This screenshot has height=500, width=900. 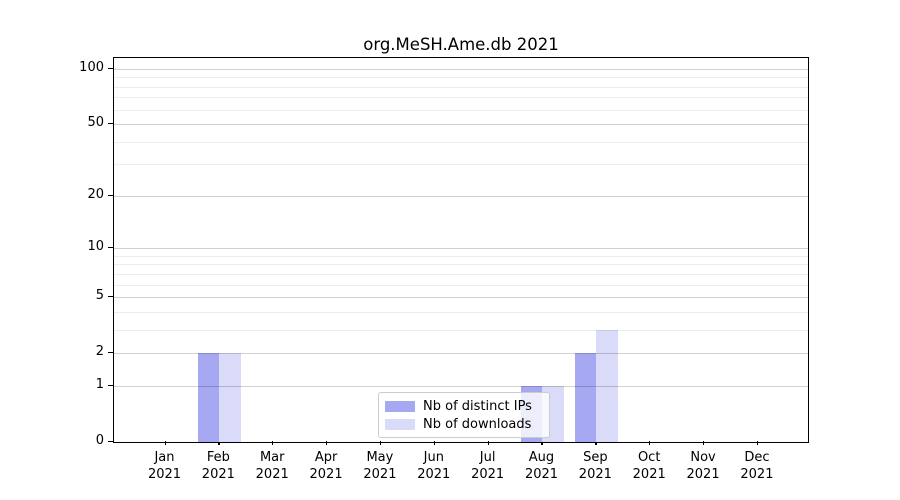 What do you see at coordinates (757, 457) in the screenshot?
I see `x-tick-month: Dec` at bounding box center [757, 457].